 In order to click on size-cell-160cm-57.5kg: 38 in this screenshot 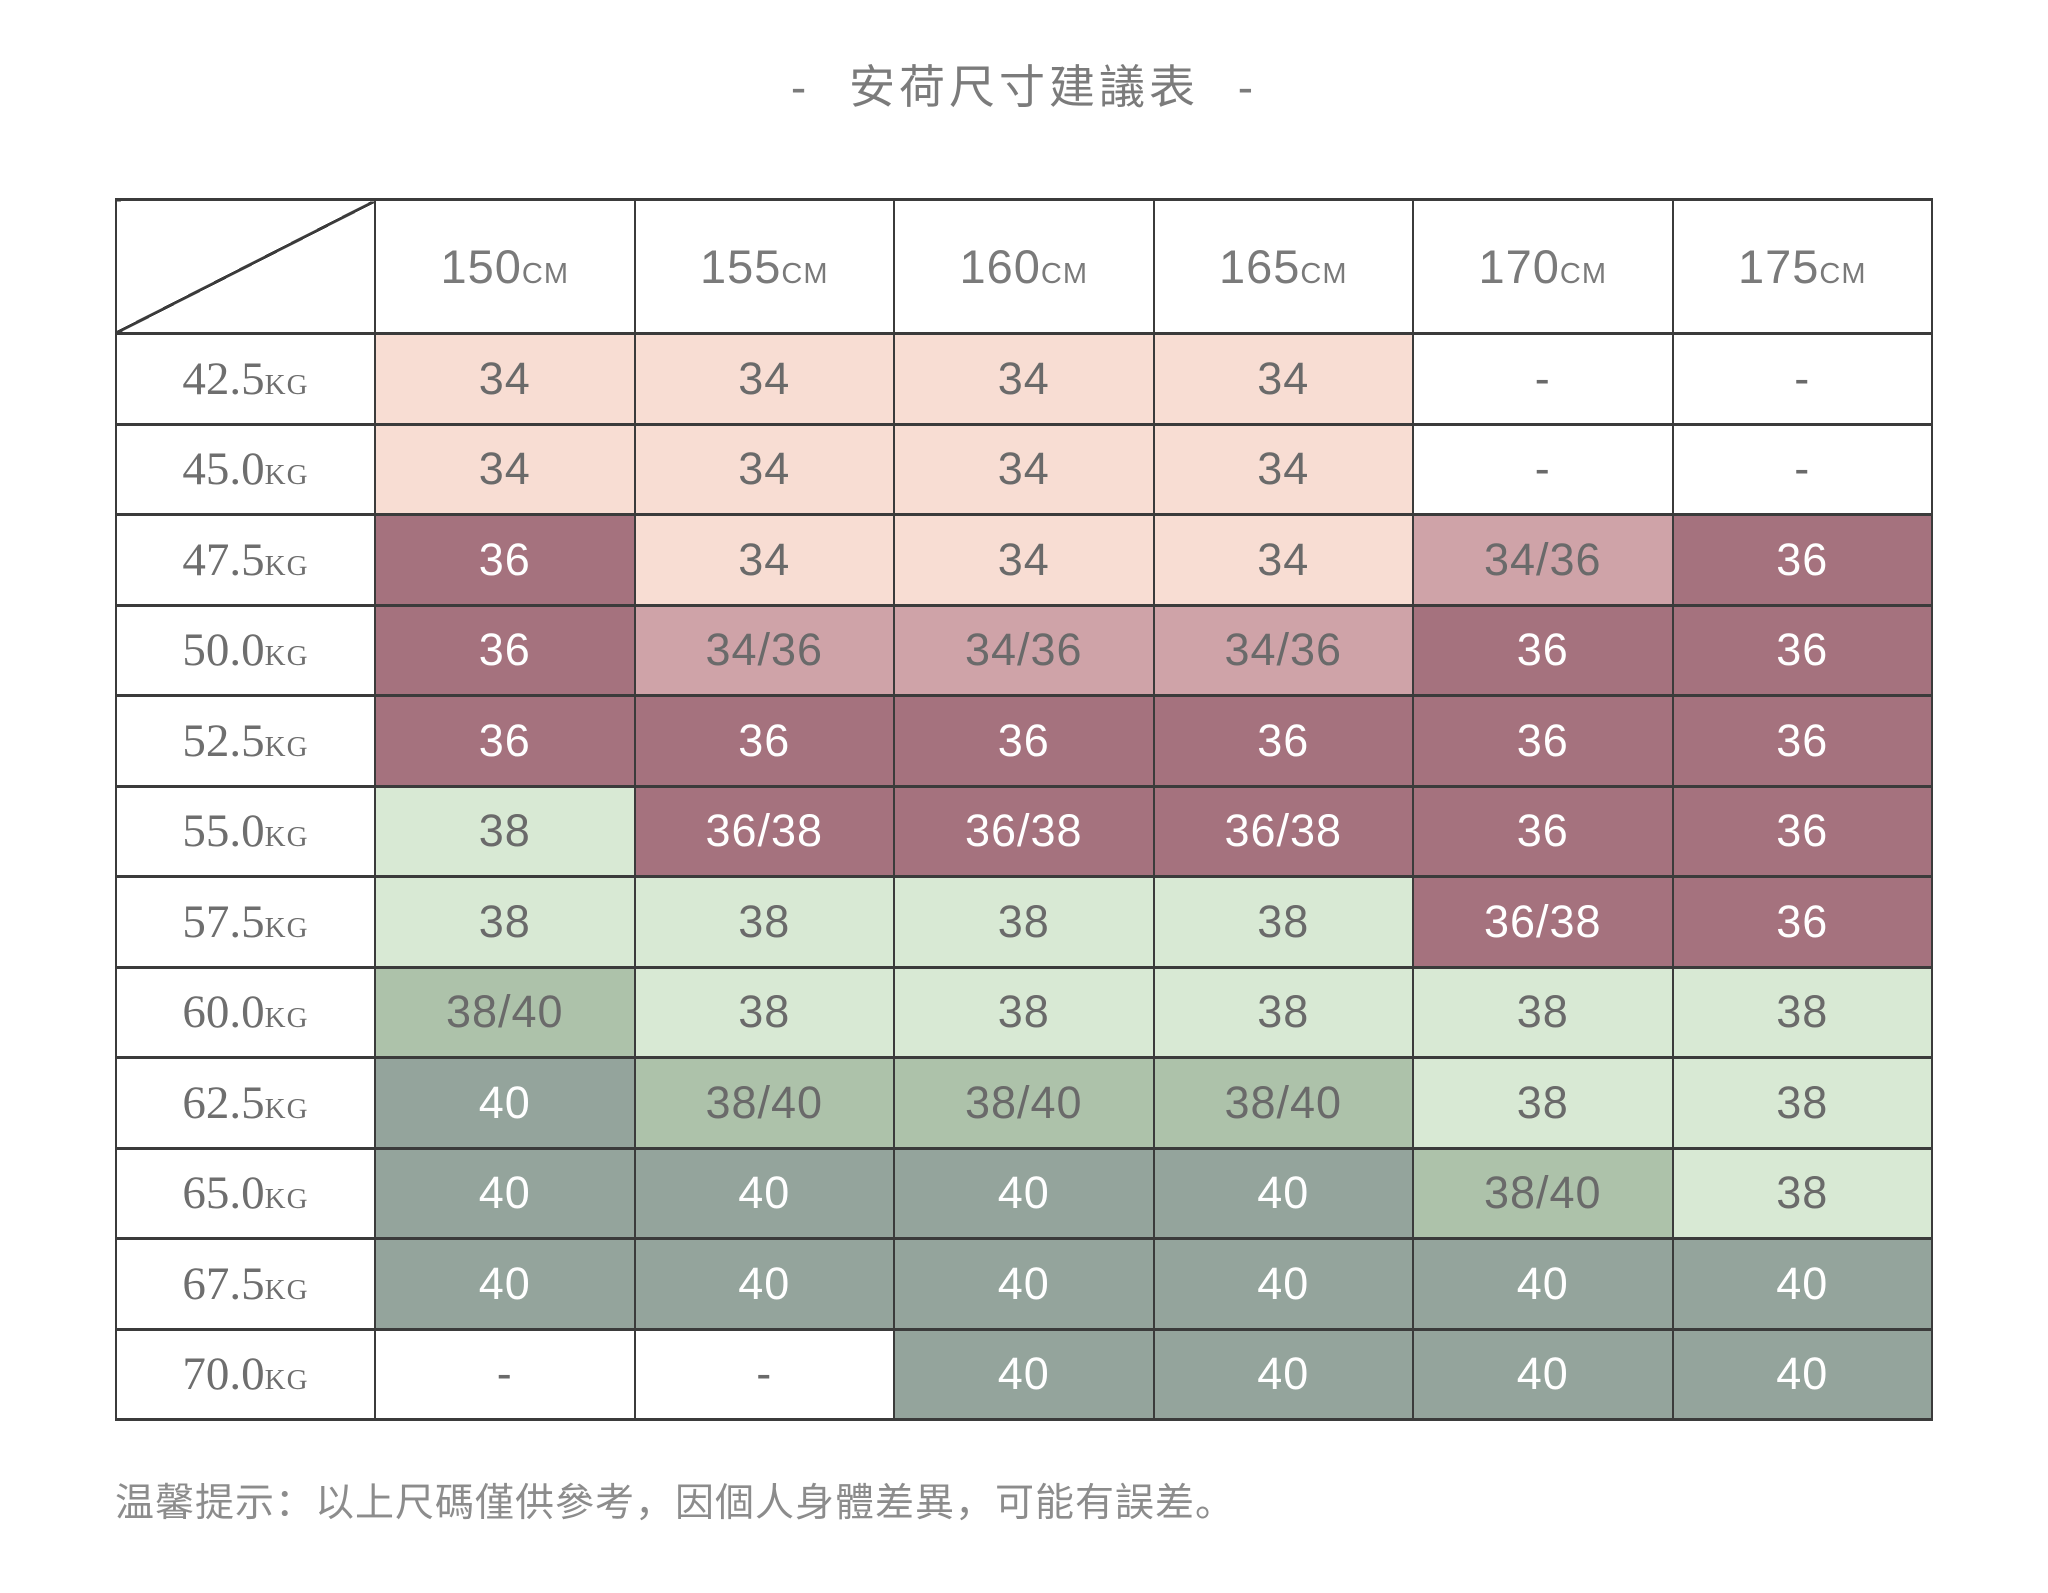, I will do `click(1024, 922)`.